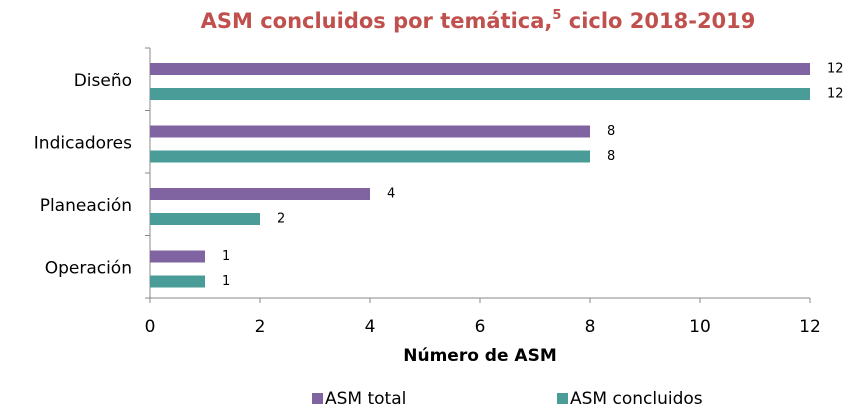 This screenshot has width=848, height=408. What do you see at coordinates (636, 398) in the screenshot?
I see `legend-label: ASM concluidos` at bounding box center [636, 398].